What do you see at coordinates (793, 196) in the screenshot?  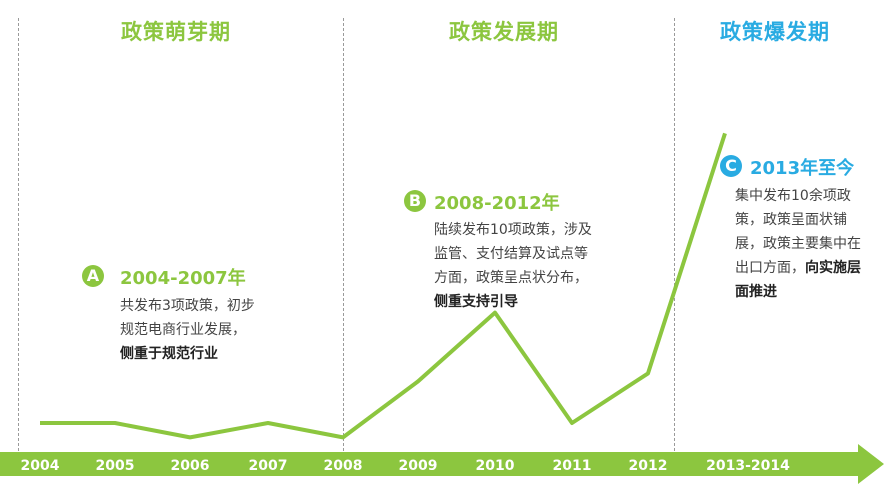 I see `stage-c-line-1: 集中发布10余项政` at bounding box center [793, 196].